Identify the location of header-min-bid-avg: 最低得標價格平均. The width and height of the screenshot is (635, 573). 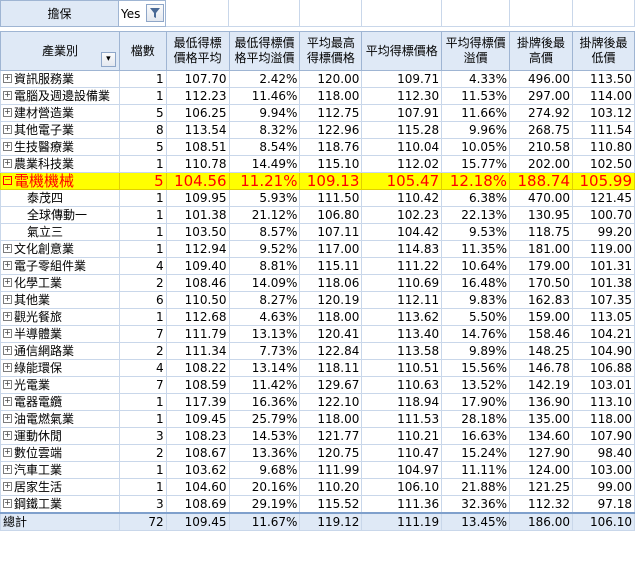
(197, 51).